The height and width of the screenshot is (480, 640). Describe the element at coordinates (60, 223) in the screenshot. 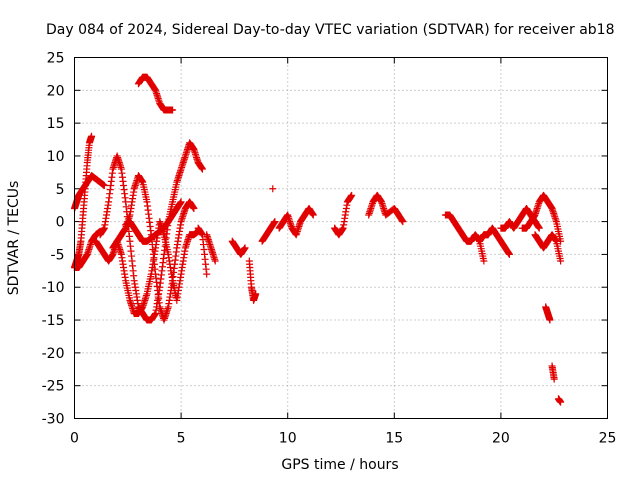

I see `y-tick-label: 0` at that location.